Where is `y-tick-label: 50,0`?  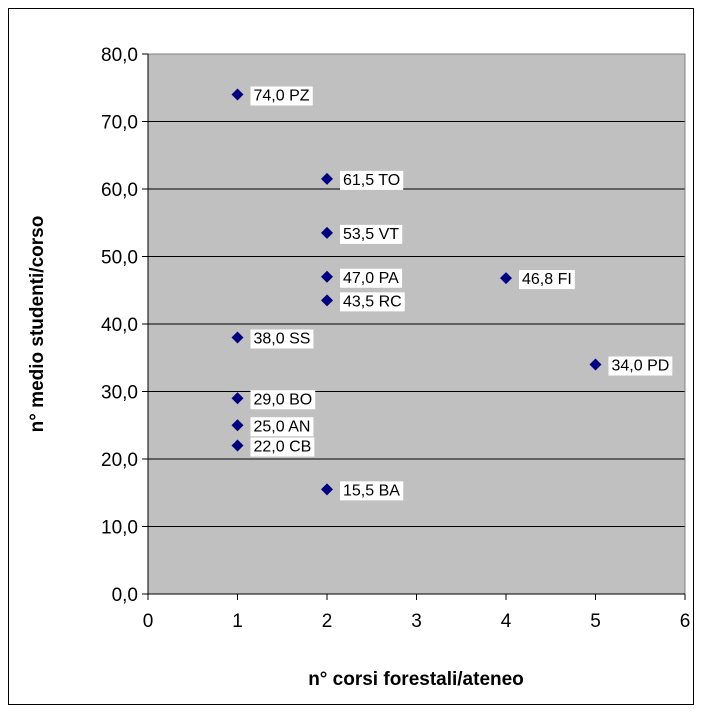
y-tick-label: 50,0 is located at coordinates (119, 258).